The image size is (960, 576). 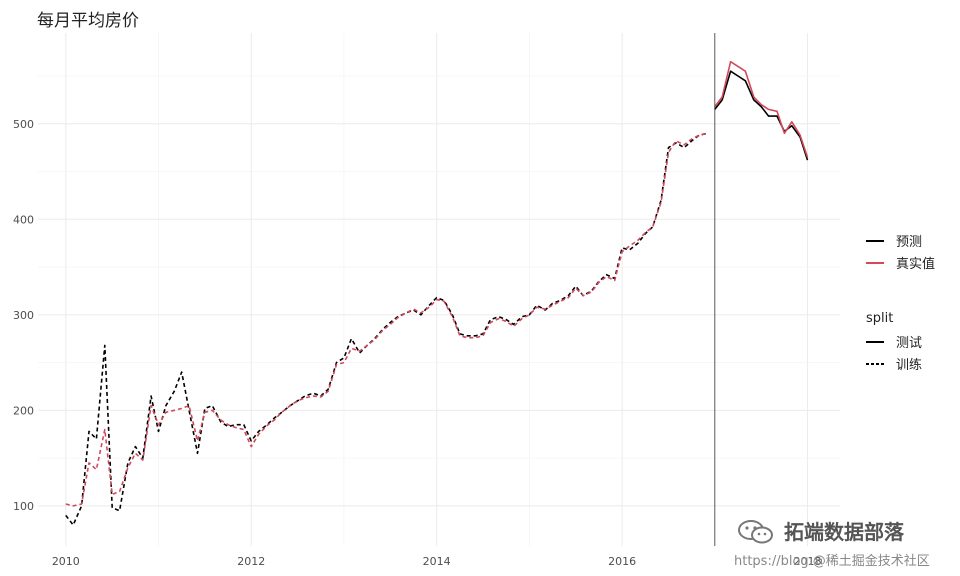 I want to click on watermark-main: 拓端数据部落, so click(x=844, y=532).